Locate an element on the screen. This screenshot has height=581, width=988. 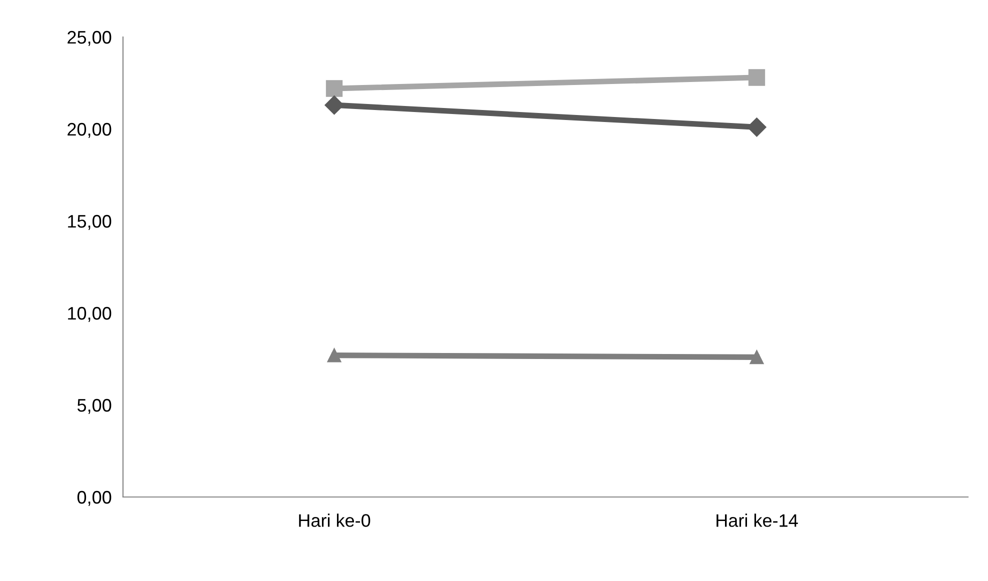
y-tick-label: 15,00 is located at coordinates (90, 222).